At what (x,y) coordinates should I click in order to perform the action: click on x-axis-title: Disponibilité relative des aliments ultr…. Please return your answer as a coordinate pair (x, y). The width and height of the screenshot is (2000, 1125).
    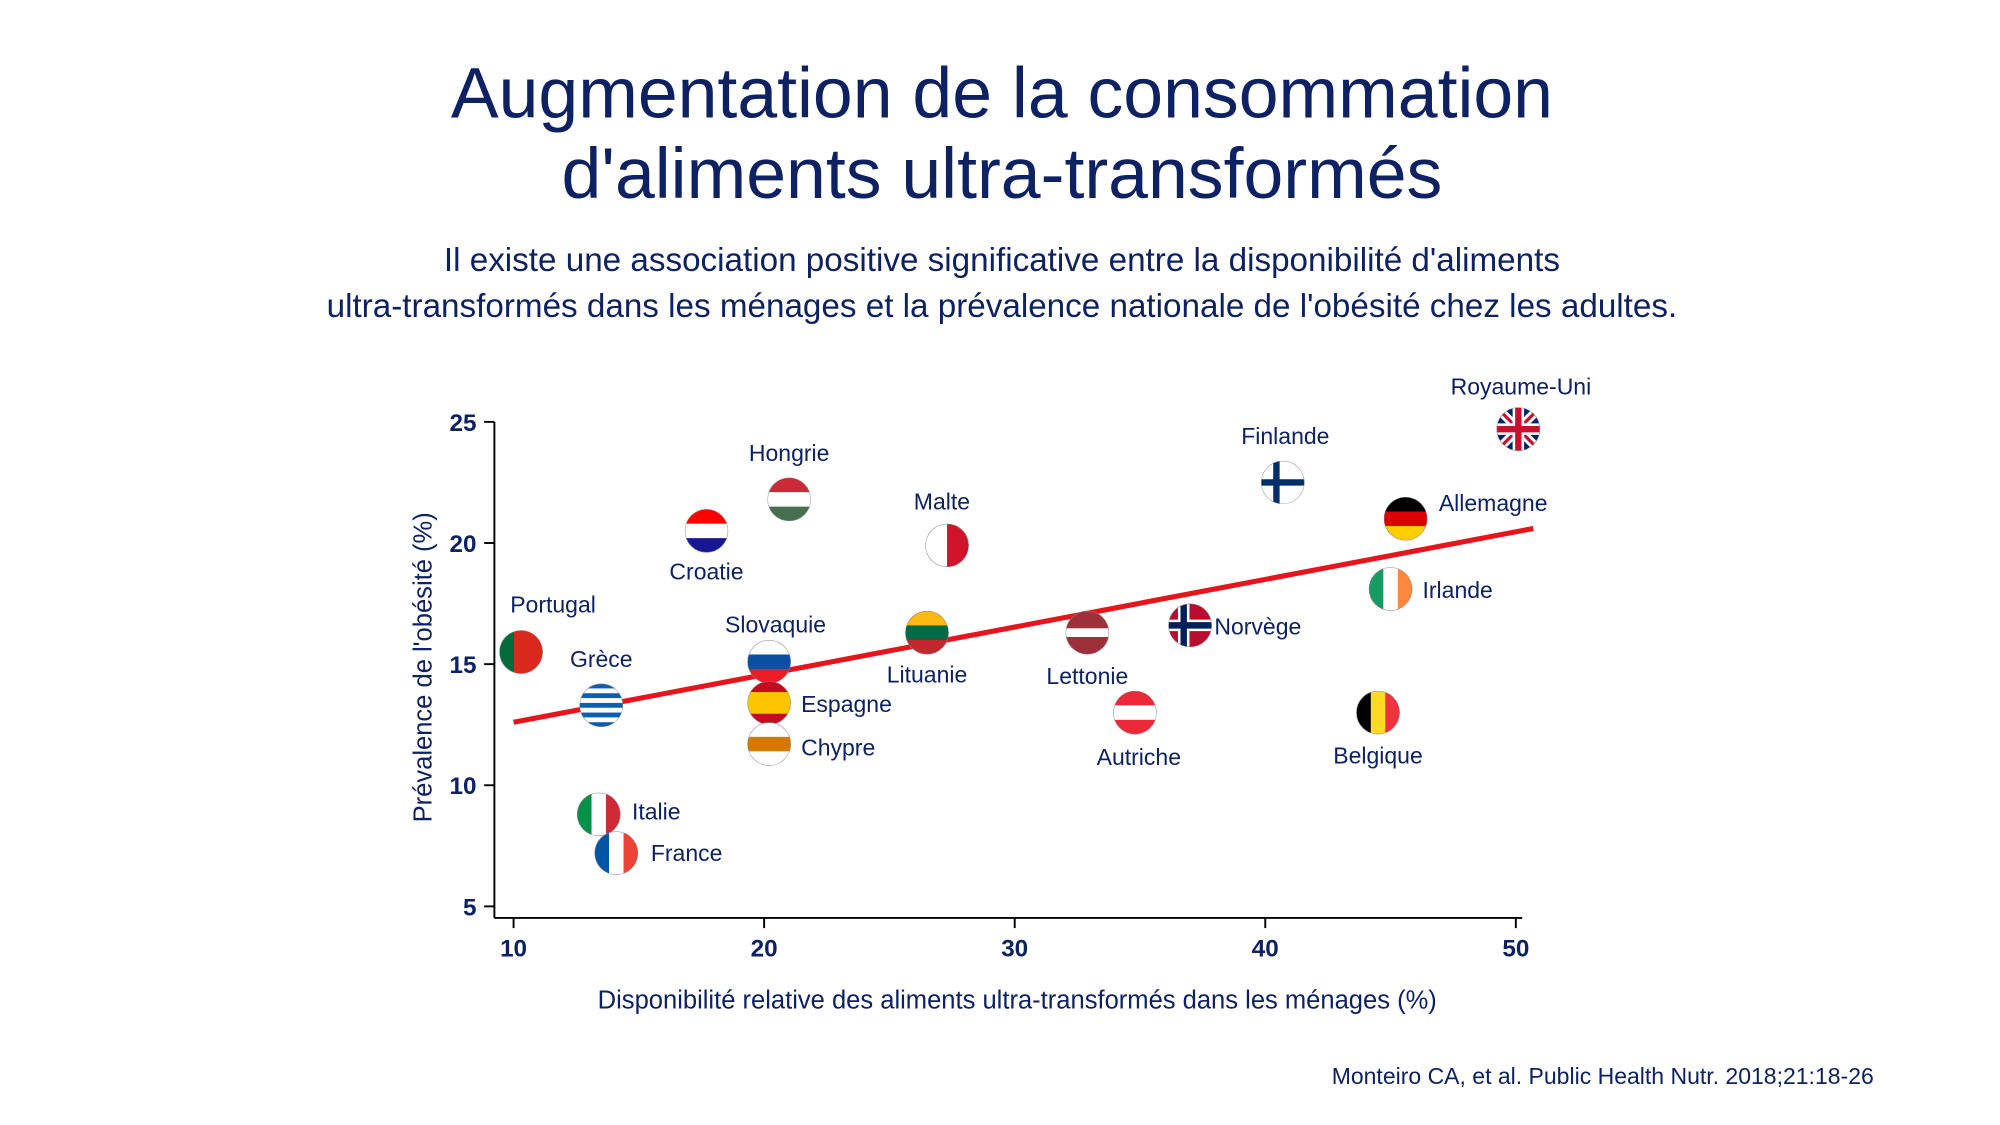
    Looking at the image, I should click on (1017, 1001).